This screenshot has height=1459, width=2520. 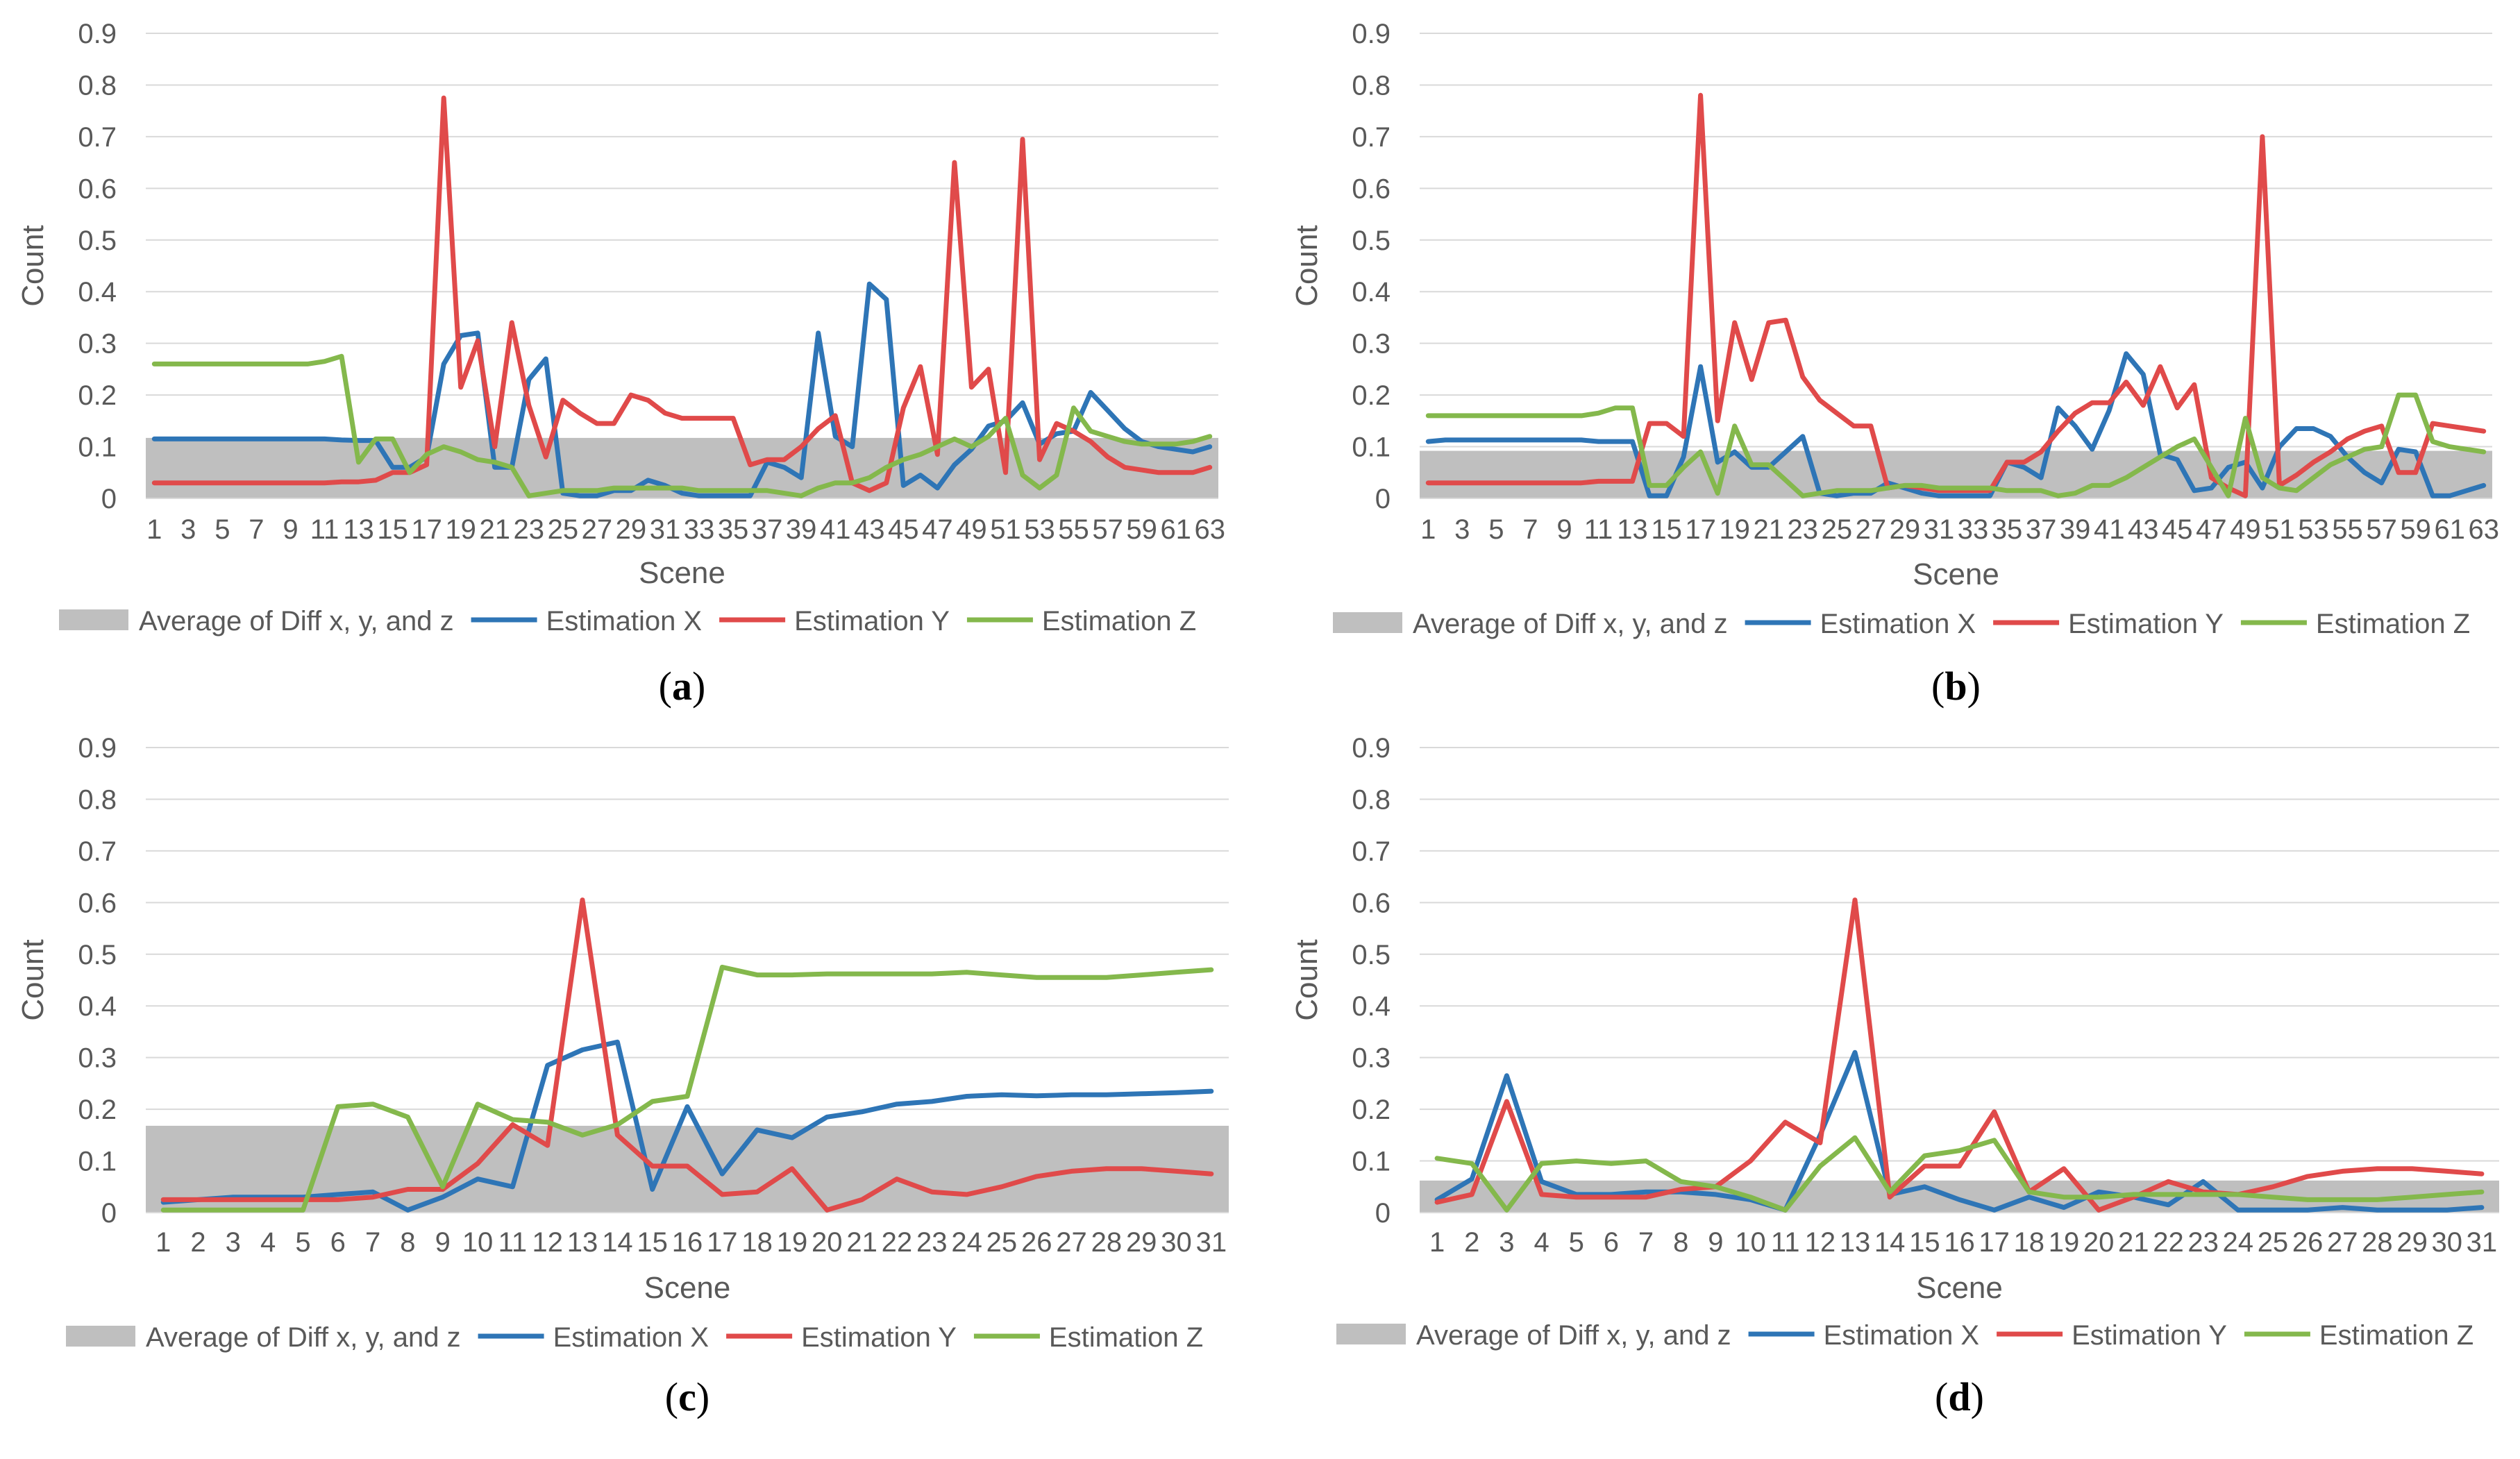 I want to click on x-tick-label: 2, so click(x=197, y=1242).